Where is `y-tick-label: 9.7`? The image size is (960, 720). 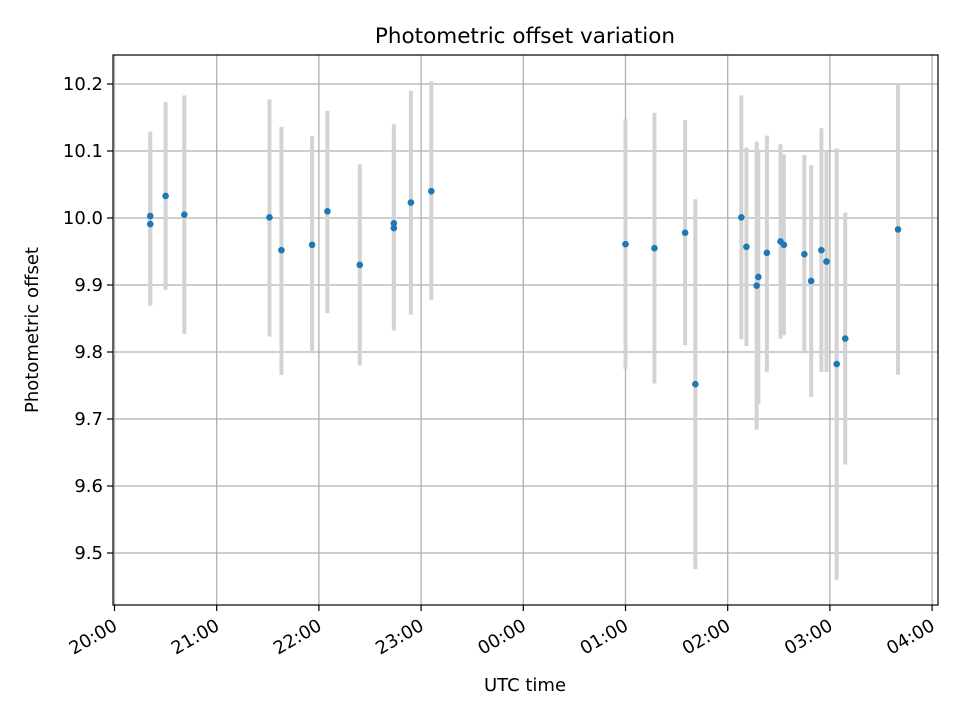
y-tick-label: 9.7 is located at coordinates (88, 419).